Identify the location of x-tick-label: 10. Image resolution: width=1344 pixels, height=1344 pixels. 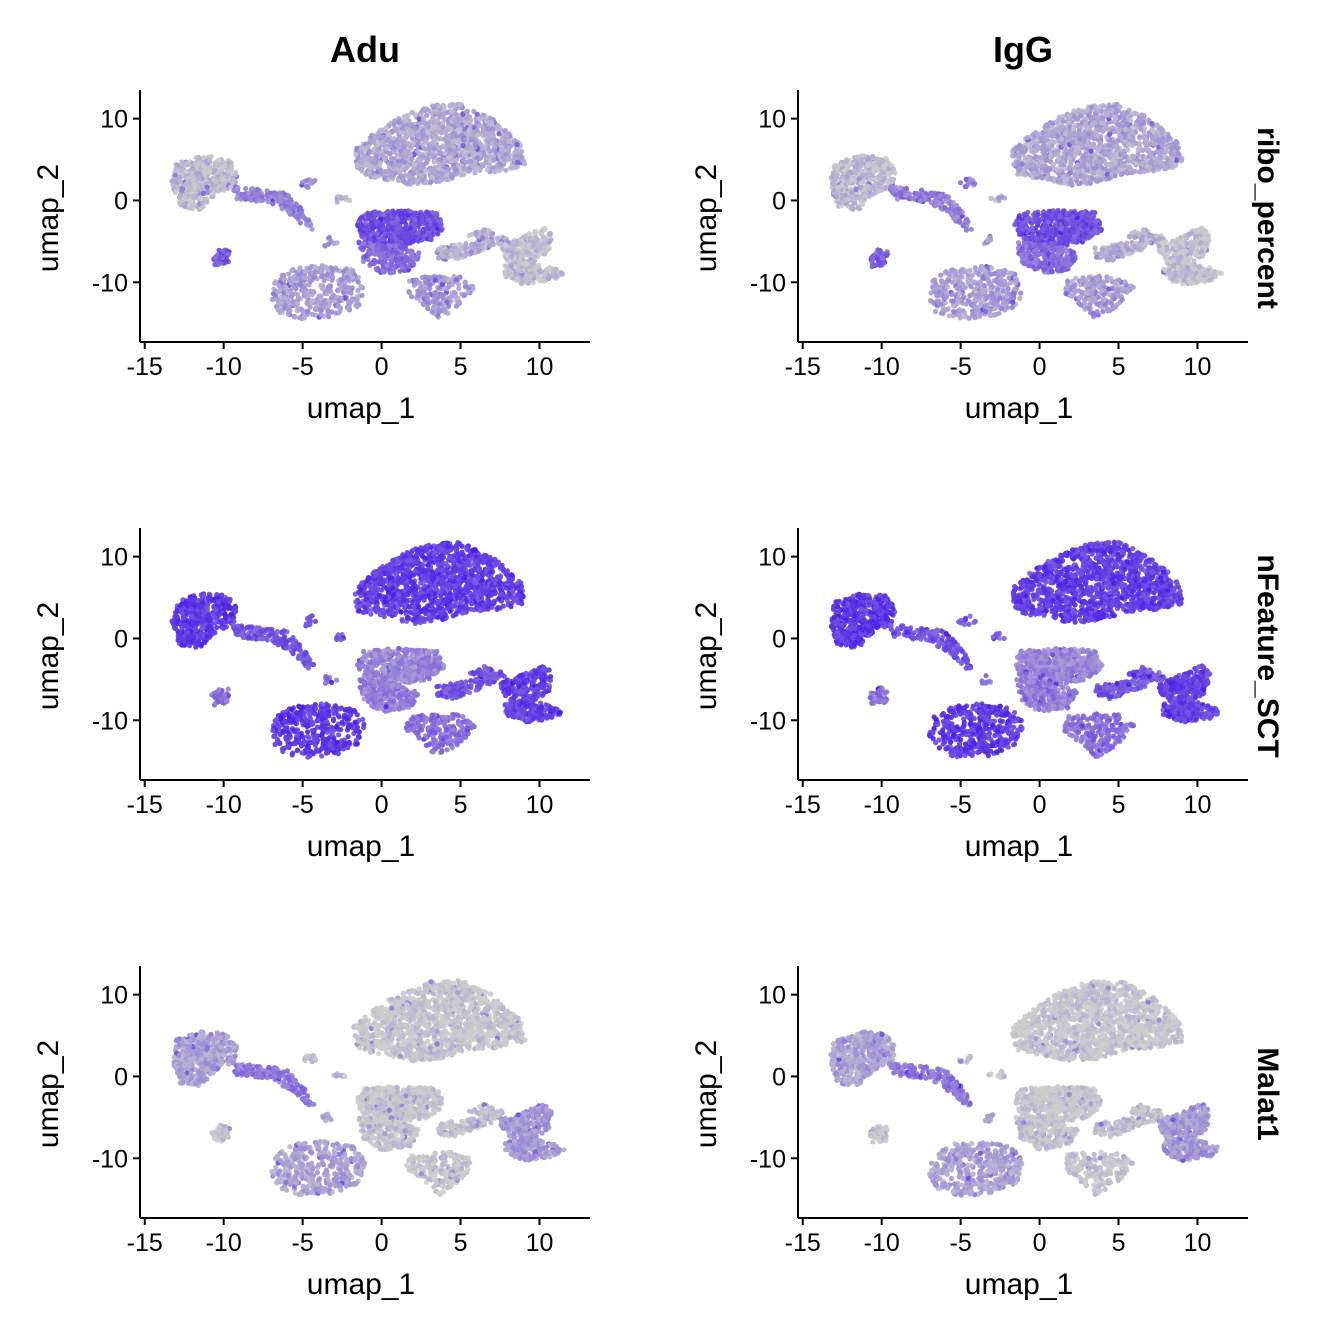
(540, 367).